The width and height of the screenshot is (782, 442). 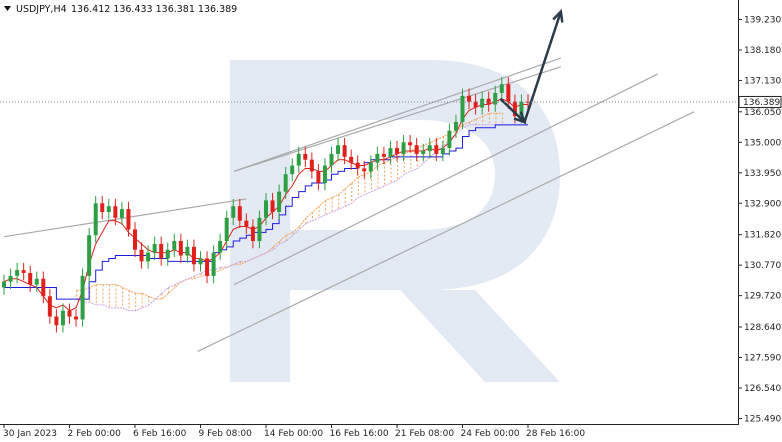 I want to click on current-price-label: 136.389, so click(x=761, y=103).